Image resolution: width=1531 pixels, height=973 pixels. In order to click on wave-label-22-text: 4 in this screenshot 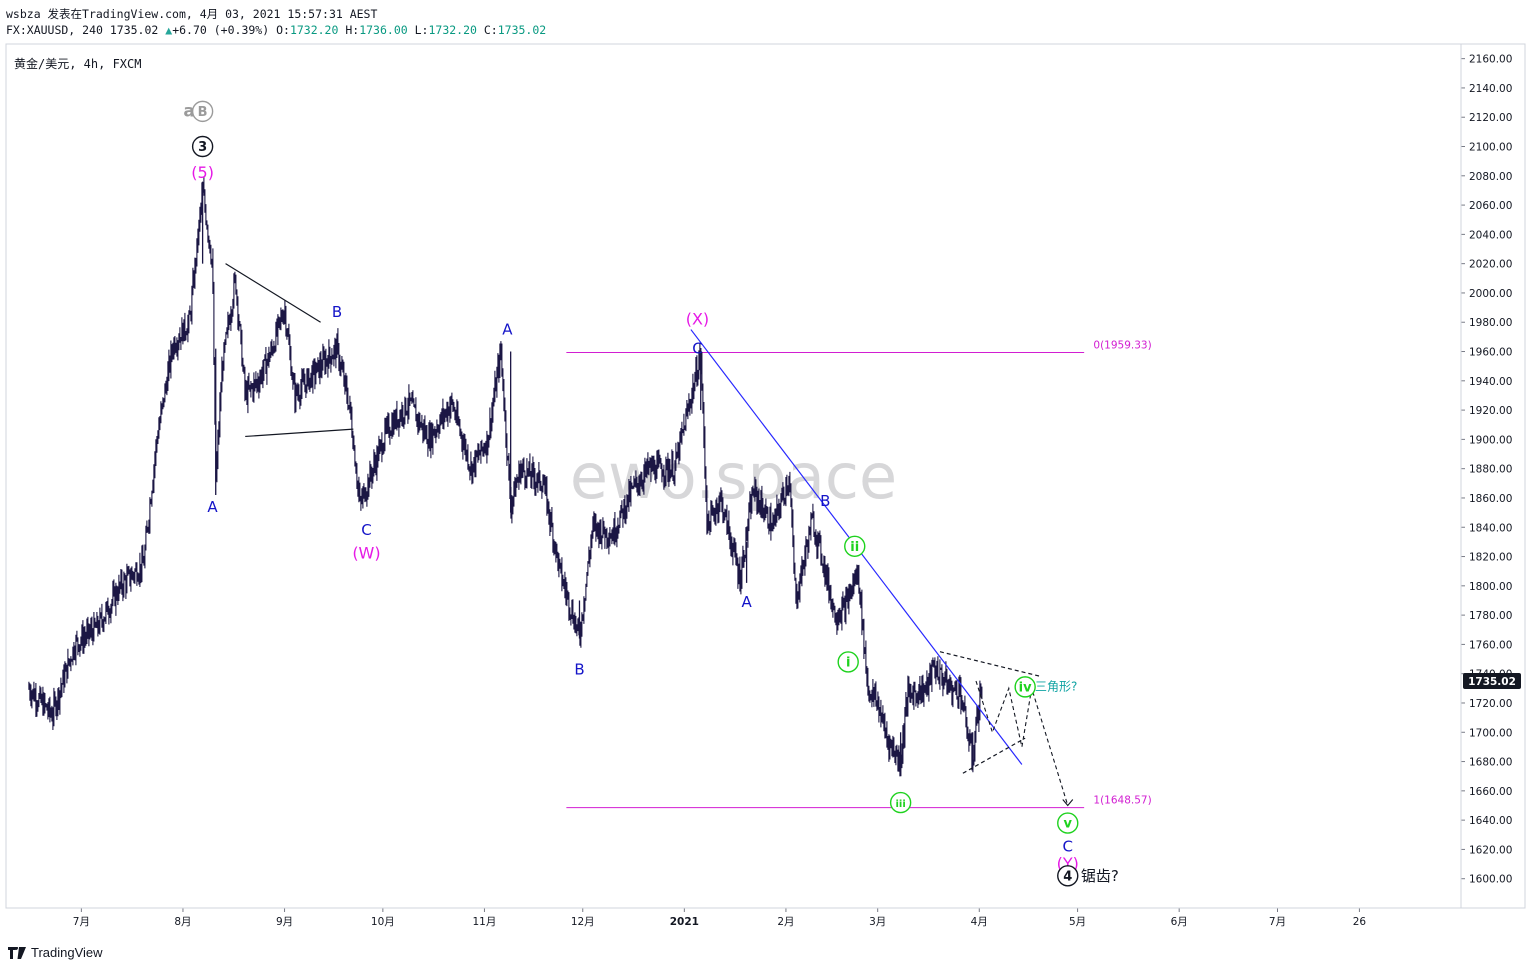, I will do `click(1067, 876)`.